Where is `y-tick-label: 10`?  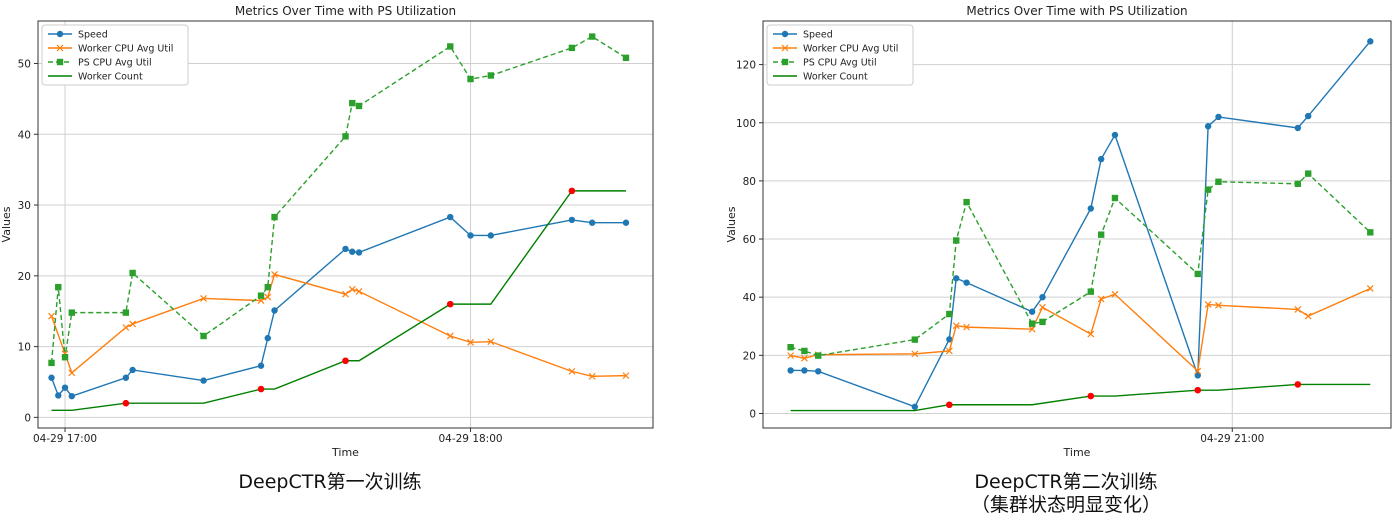 y-tick-label: 10 is located at coordinates (24, 348).